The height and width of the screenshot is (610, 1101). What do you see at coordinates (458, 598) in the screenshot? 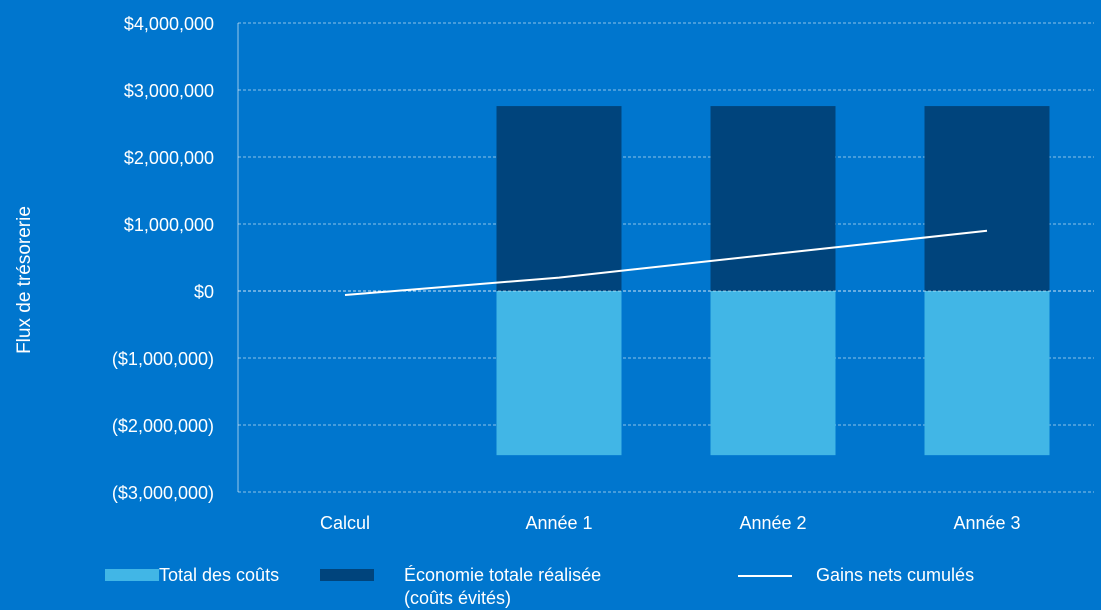
I see `legend-label-total-savings-line2: (coûts évités)` at bounding box center [458, 598].